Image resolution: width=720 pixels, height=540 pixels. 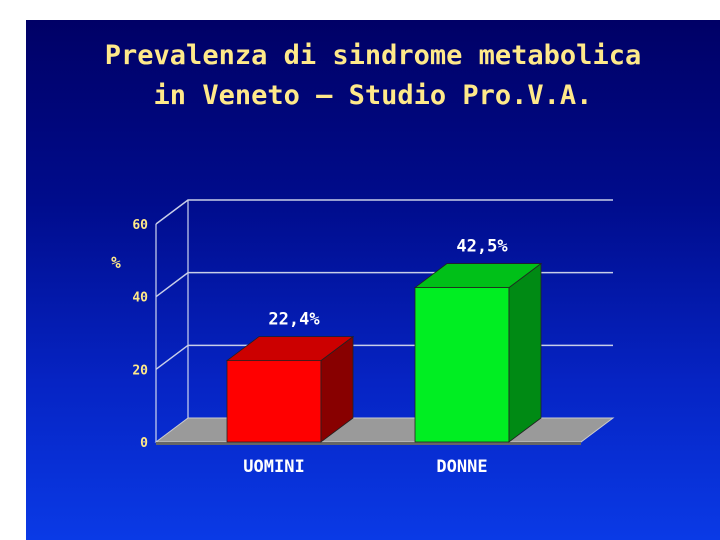 I want to click on bar-donne, so click(x=478, y=352).